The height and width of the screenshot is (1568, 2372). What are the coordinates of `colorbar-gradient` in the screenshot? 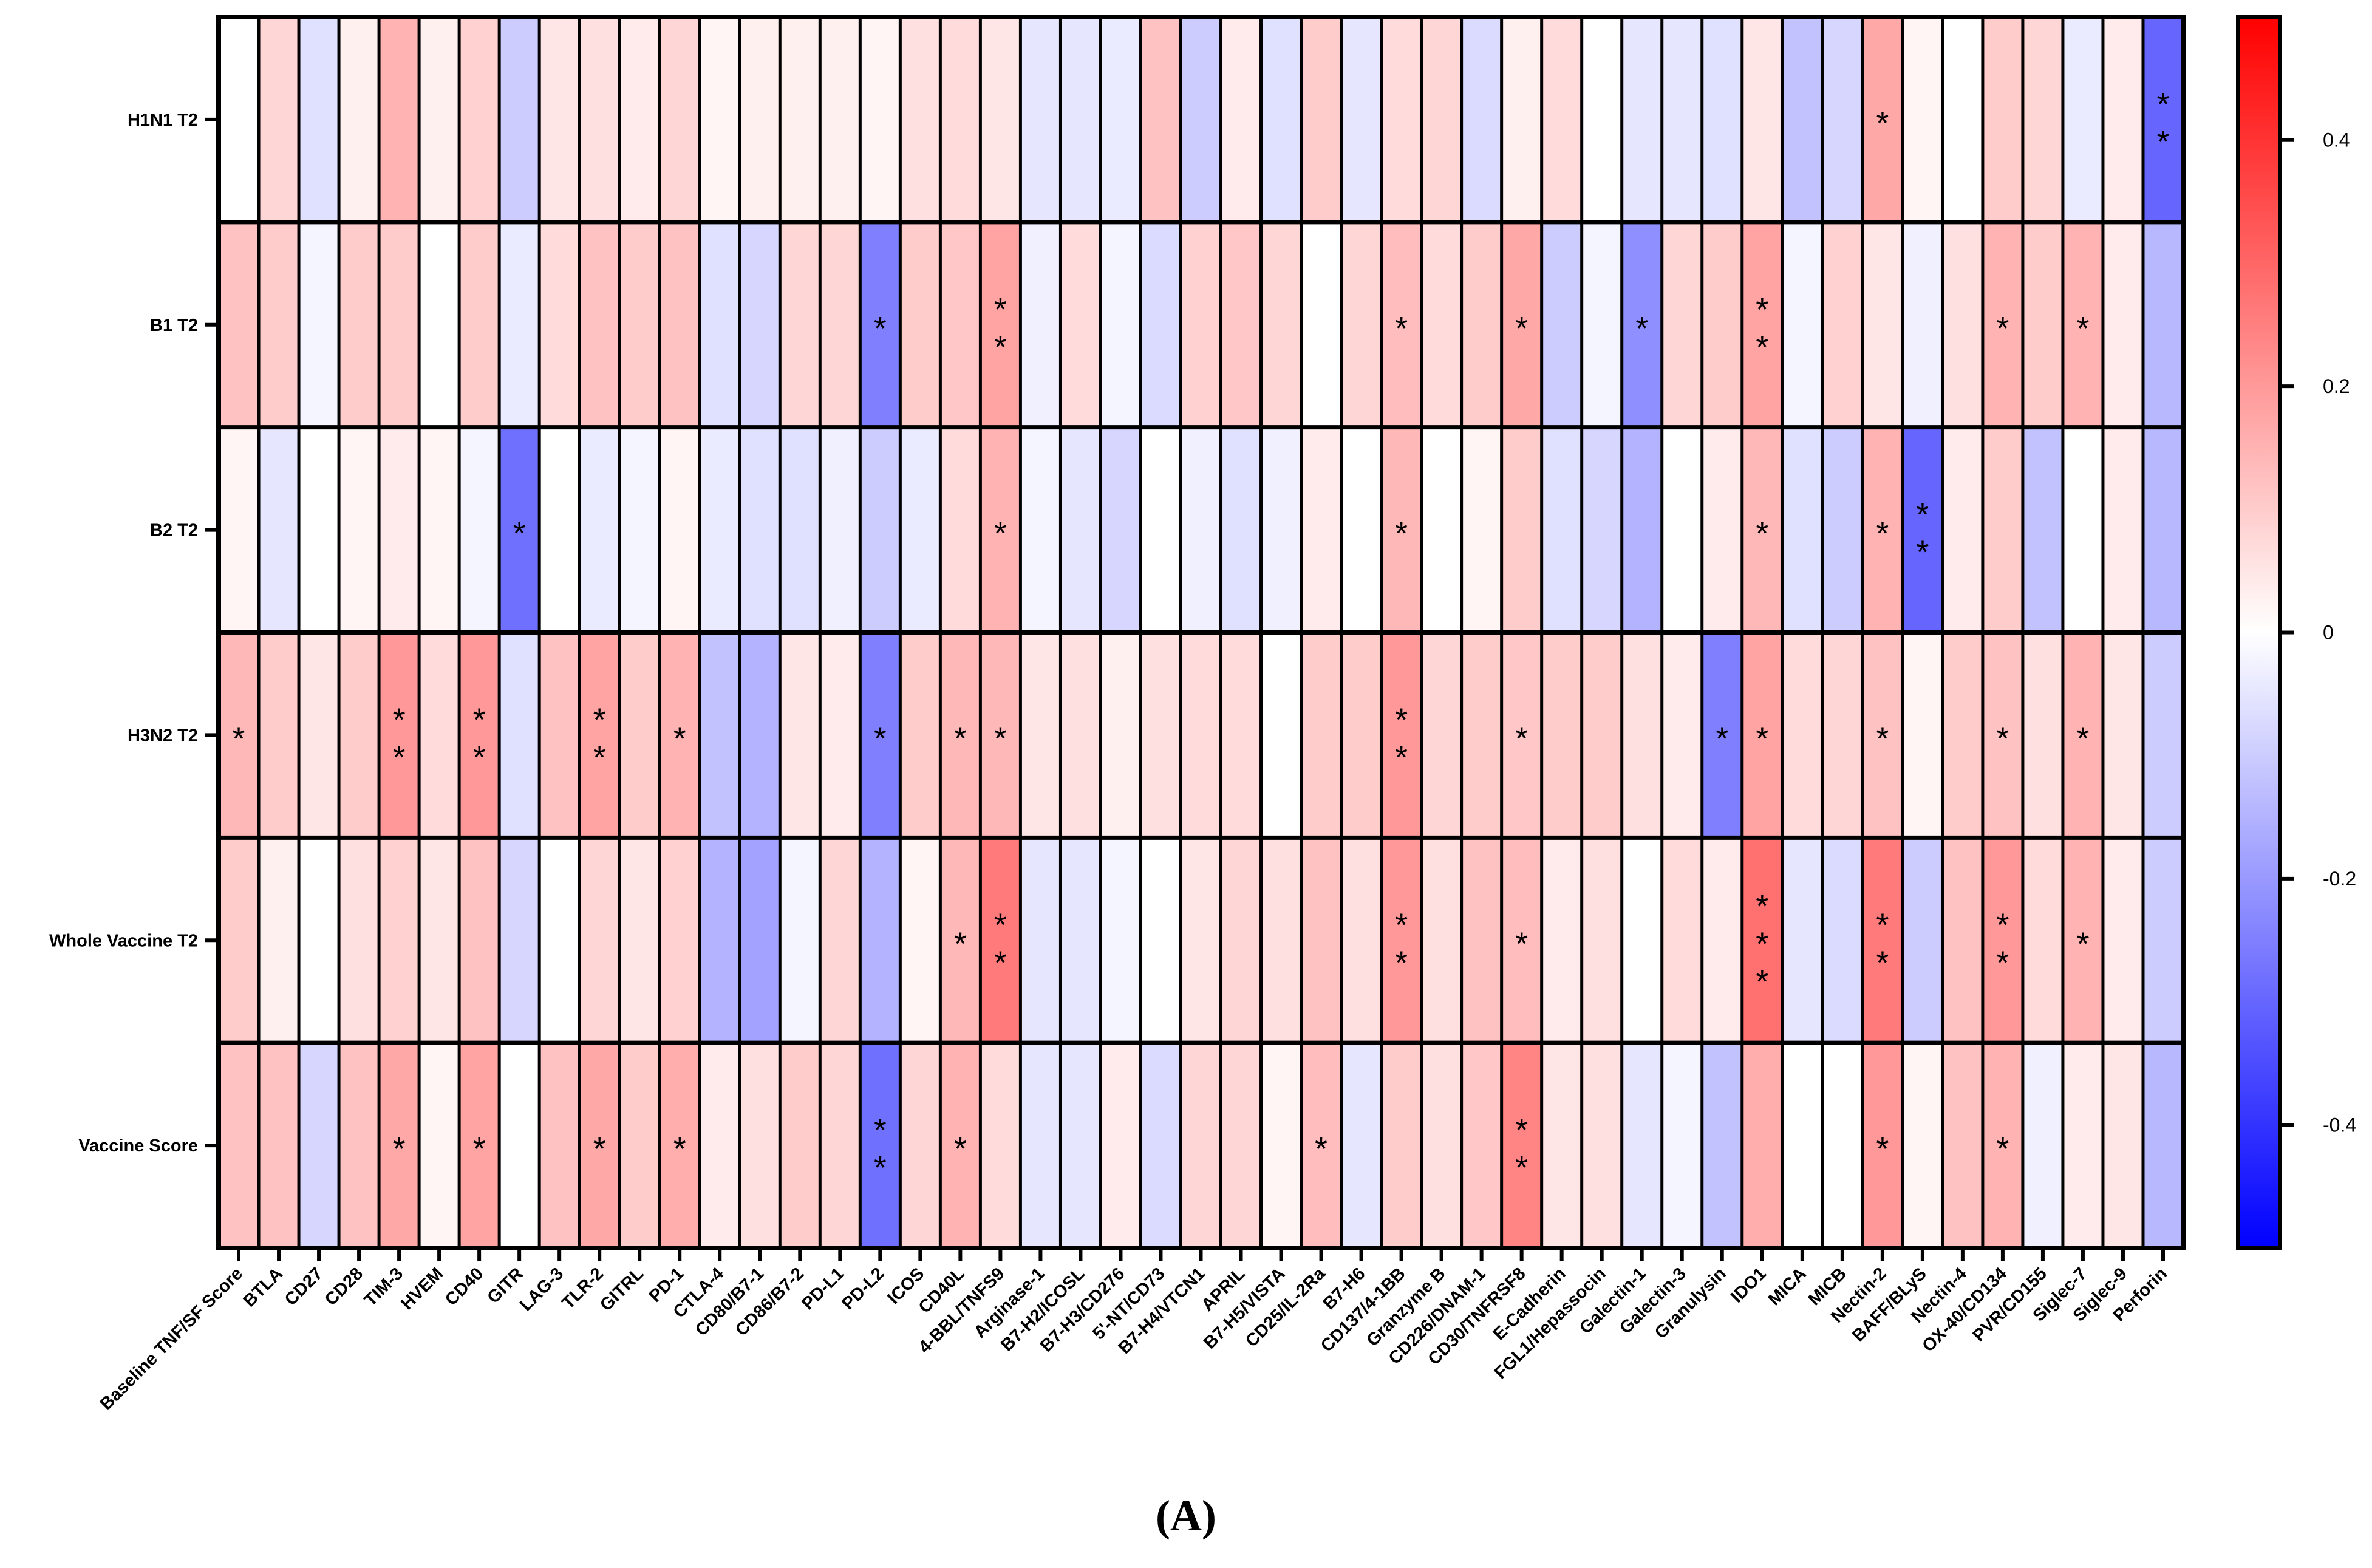 It's located at (2259, 632).